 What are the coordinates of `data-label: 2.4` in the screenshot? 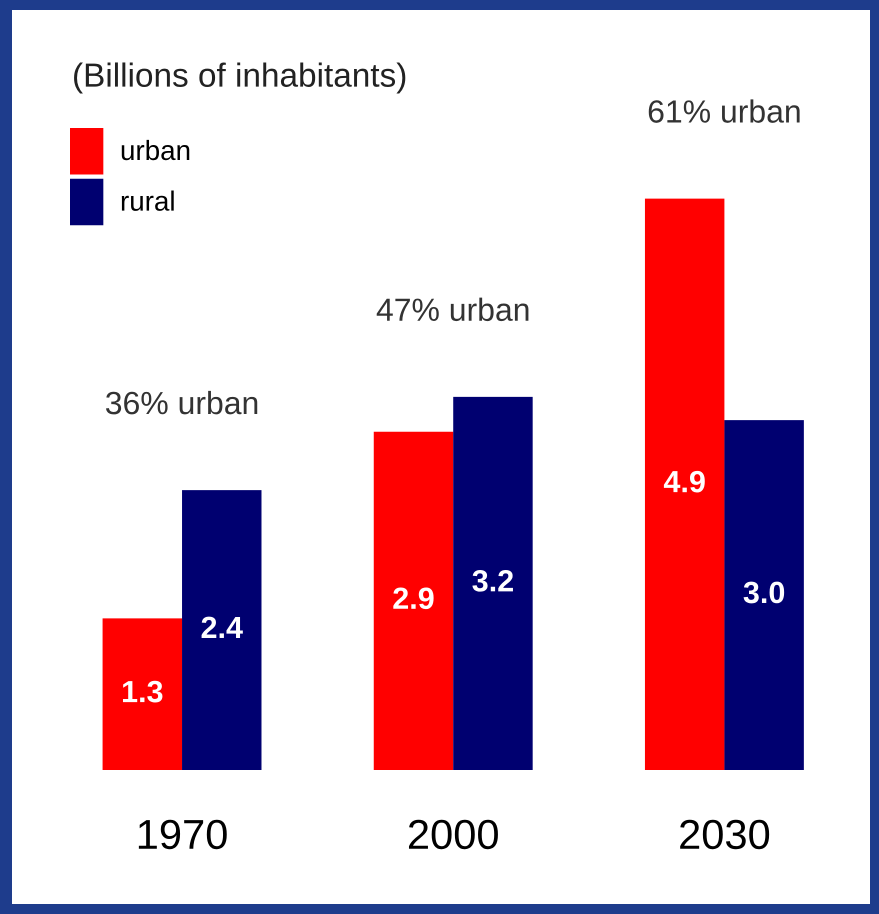 It's located at (222, 627).